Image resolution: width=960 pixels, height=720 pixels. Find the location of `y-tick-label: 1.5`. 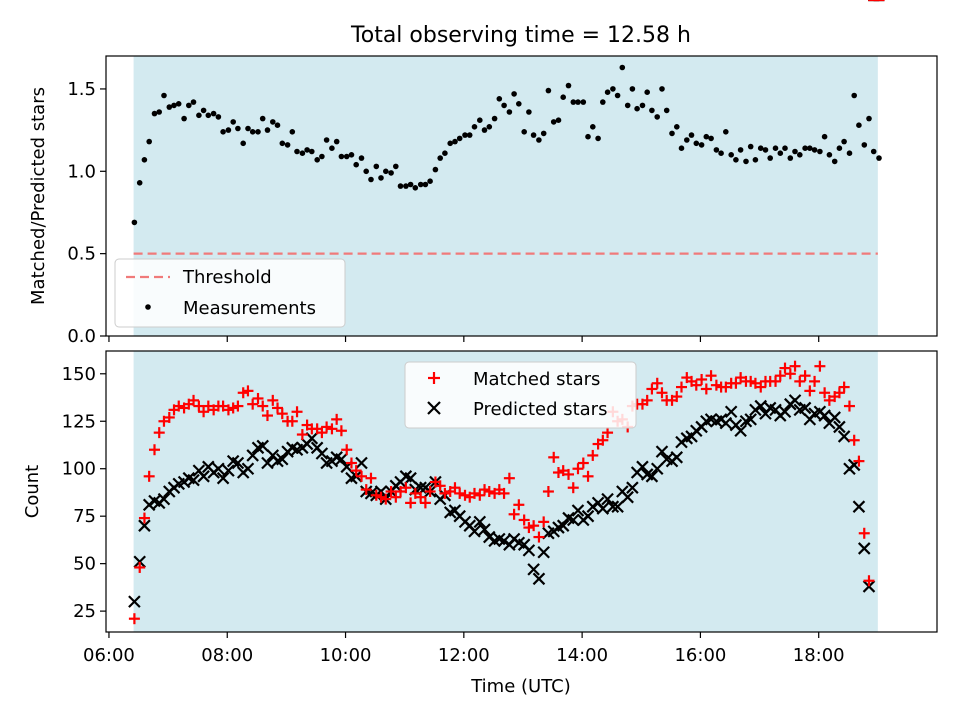

y-tick-label: 1.5 is located at coordinates (81, 89).